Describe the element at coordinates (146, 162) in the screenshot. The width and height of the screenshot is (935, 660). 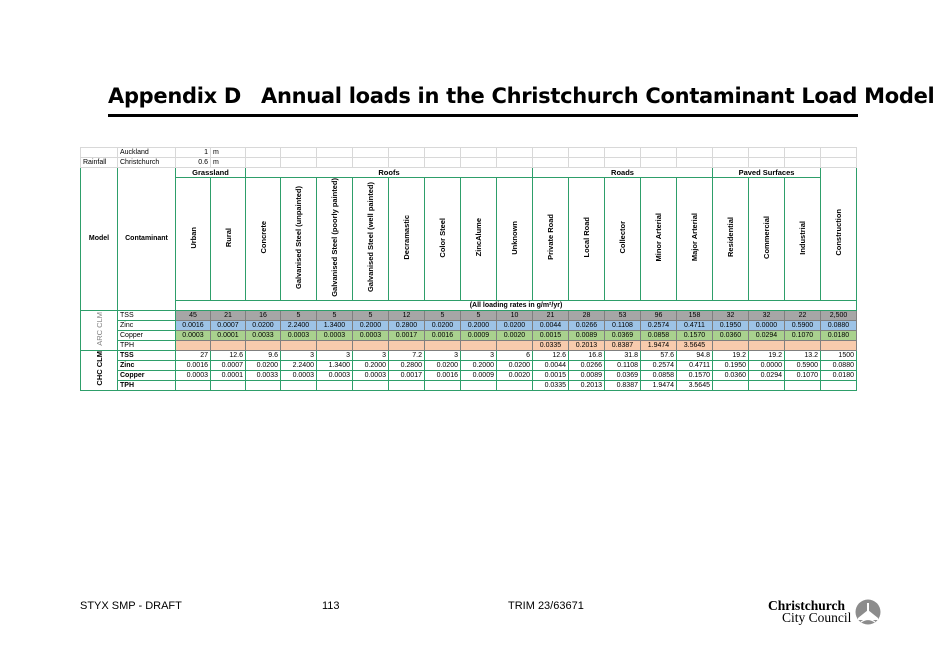
I see `rainfall-place: Christchurch` at that location.